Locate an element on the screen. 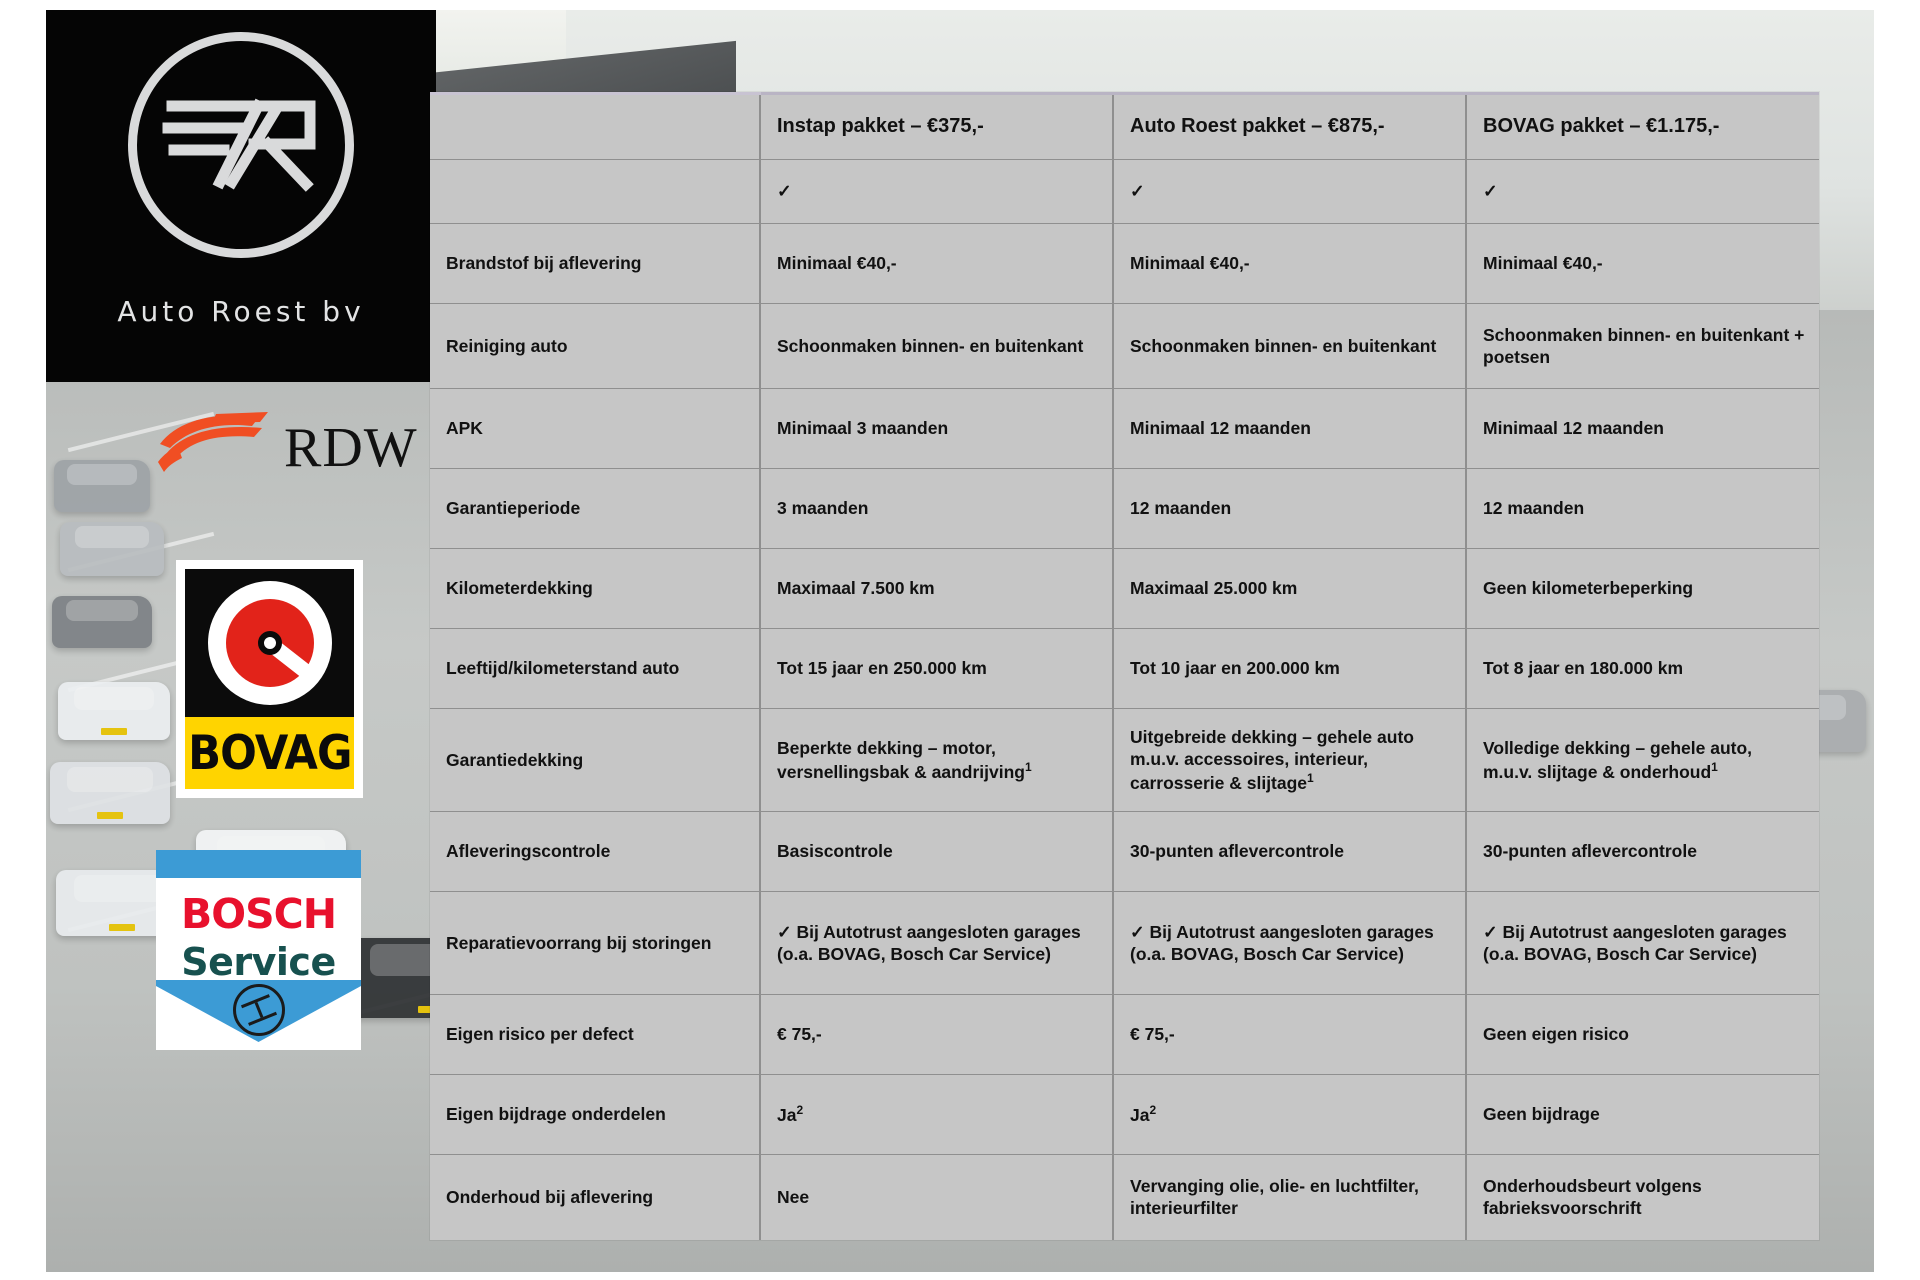  row-label: Afleveringscontrole is located at coordinates (595, 851).